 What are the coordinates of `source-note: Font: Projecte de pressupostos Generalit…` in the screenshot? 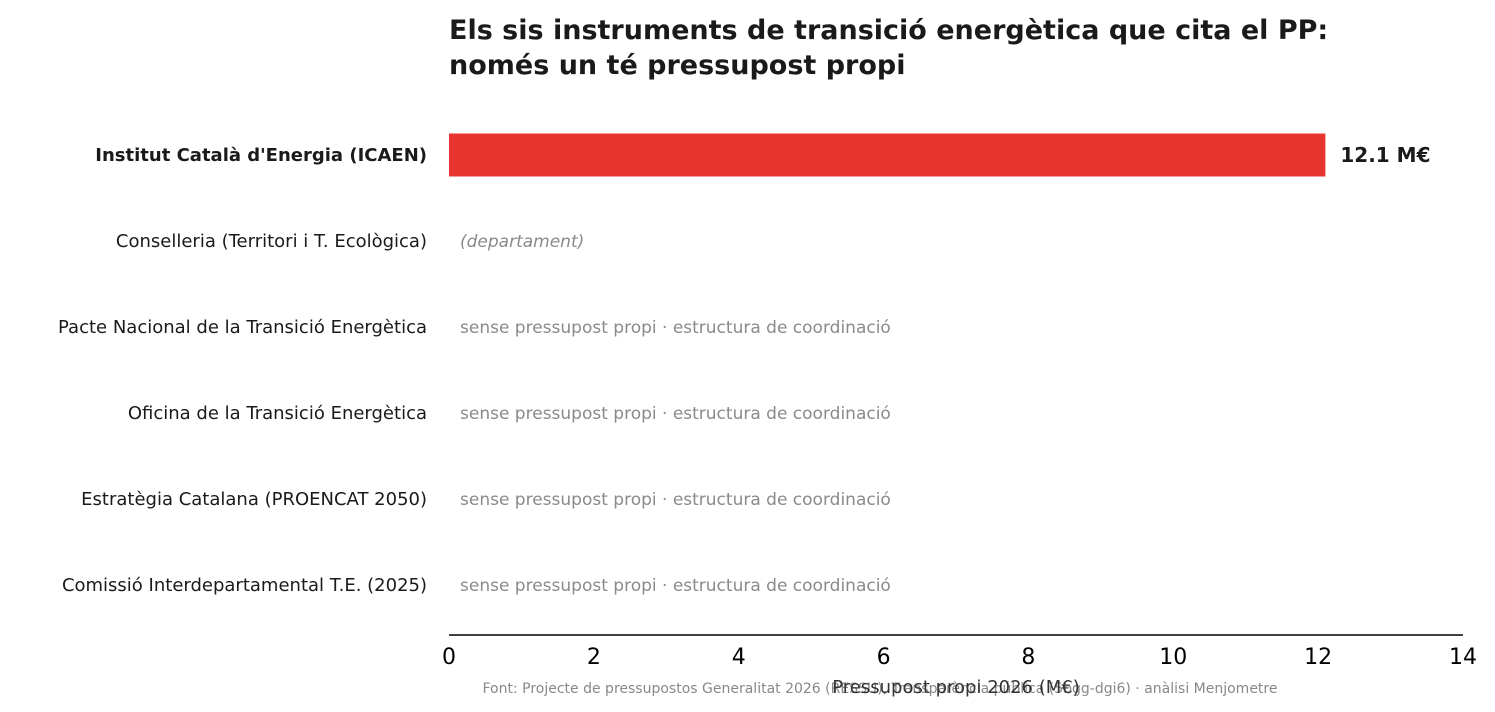 It's located at (880, 689).